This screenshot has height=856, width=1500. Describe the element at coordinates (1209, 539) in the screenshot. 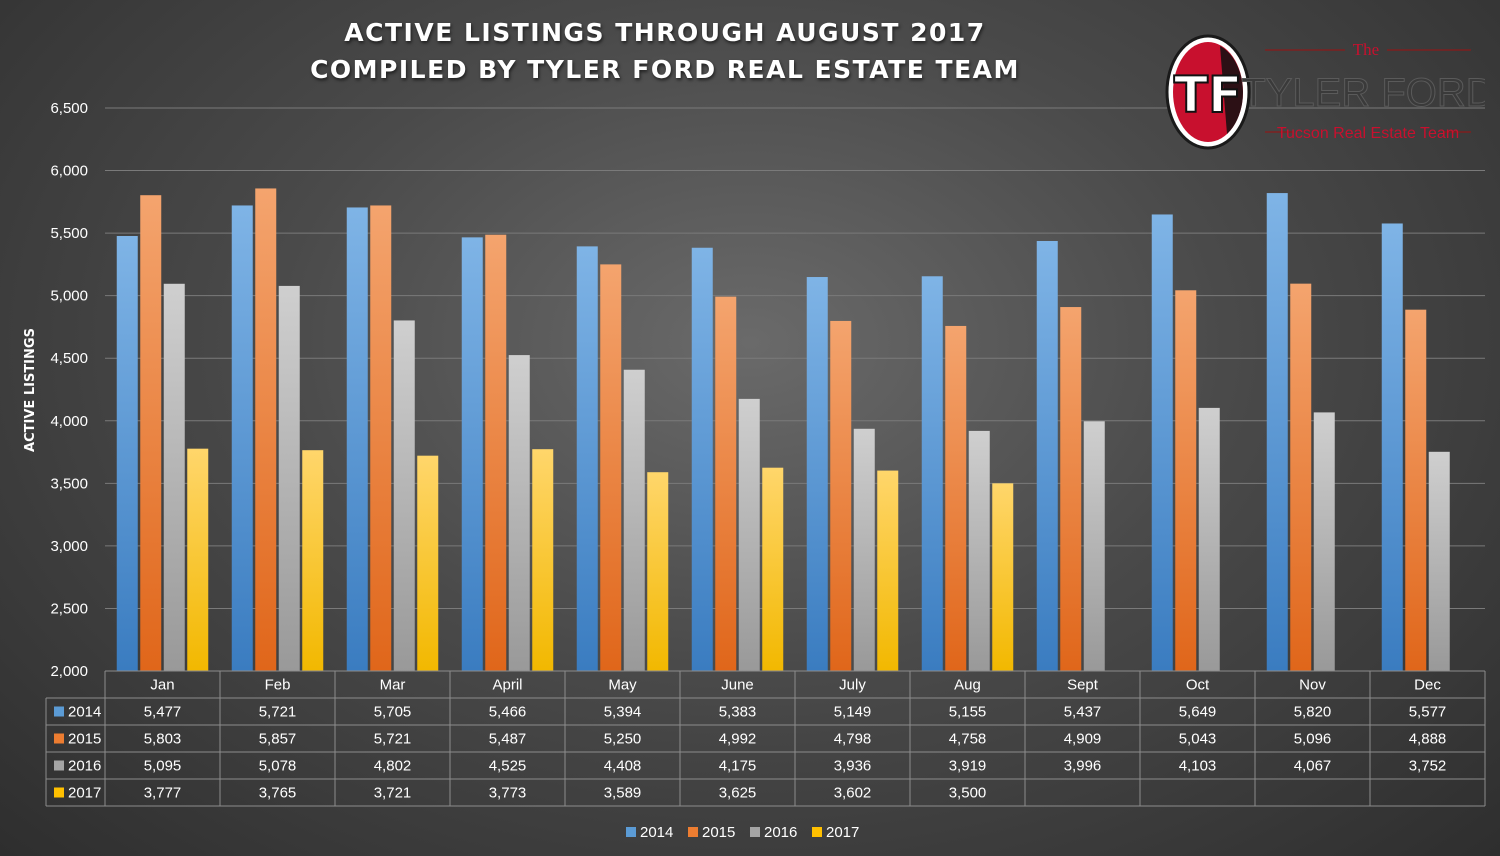

I see `bar-2016-oct` at that location.